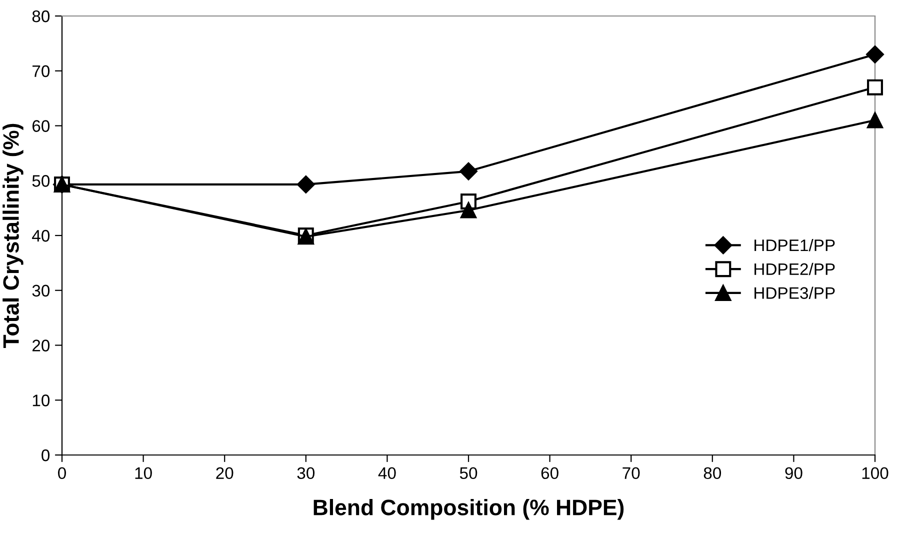 The image size is (905, 536). What do you see at coordinates (46, 455) in the screenshot?
I see `y-tick-label: 0` at bounding box center [46, 455].